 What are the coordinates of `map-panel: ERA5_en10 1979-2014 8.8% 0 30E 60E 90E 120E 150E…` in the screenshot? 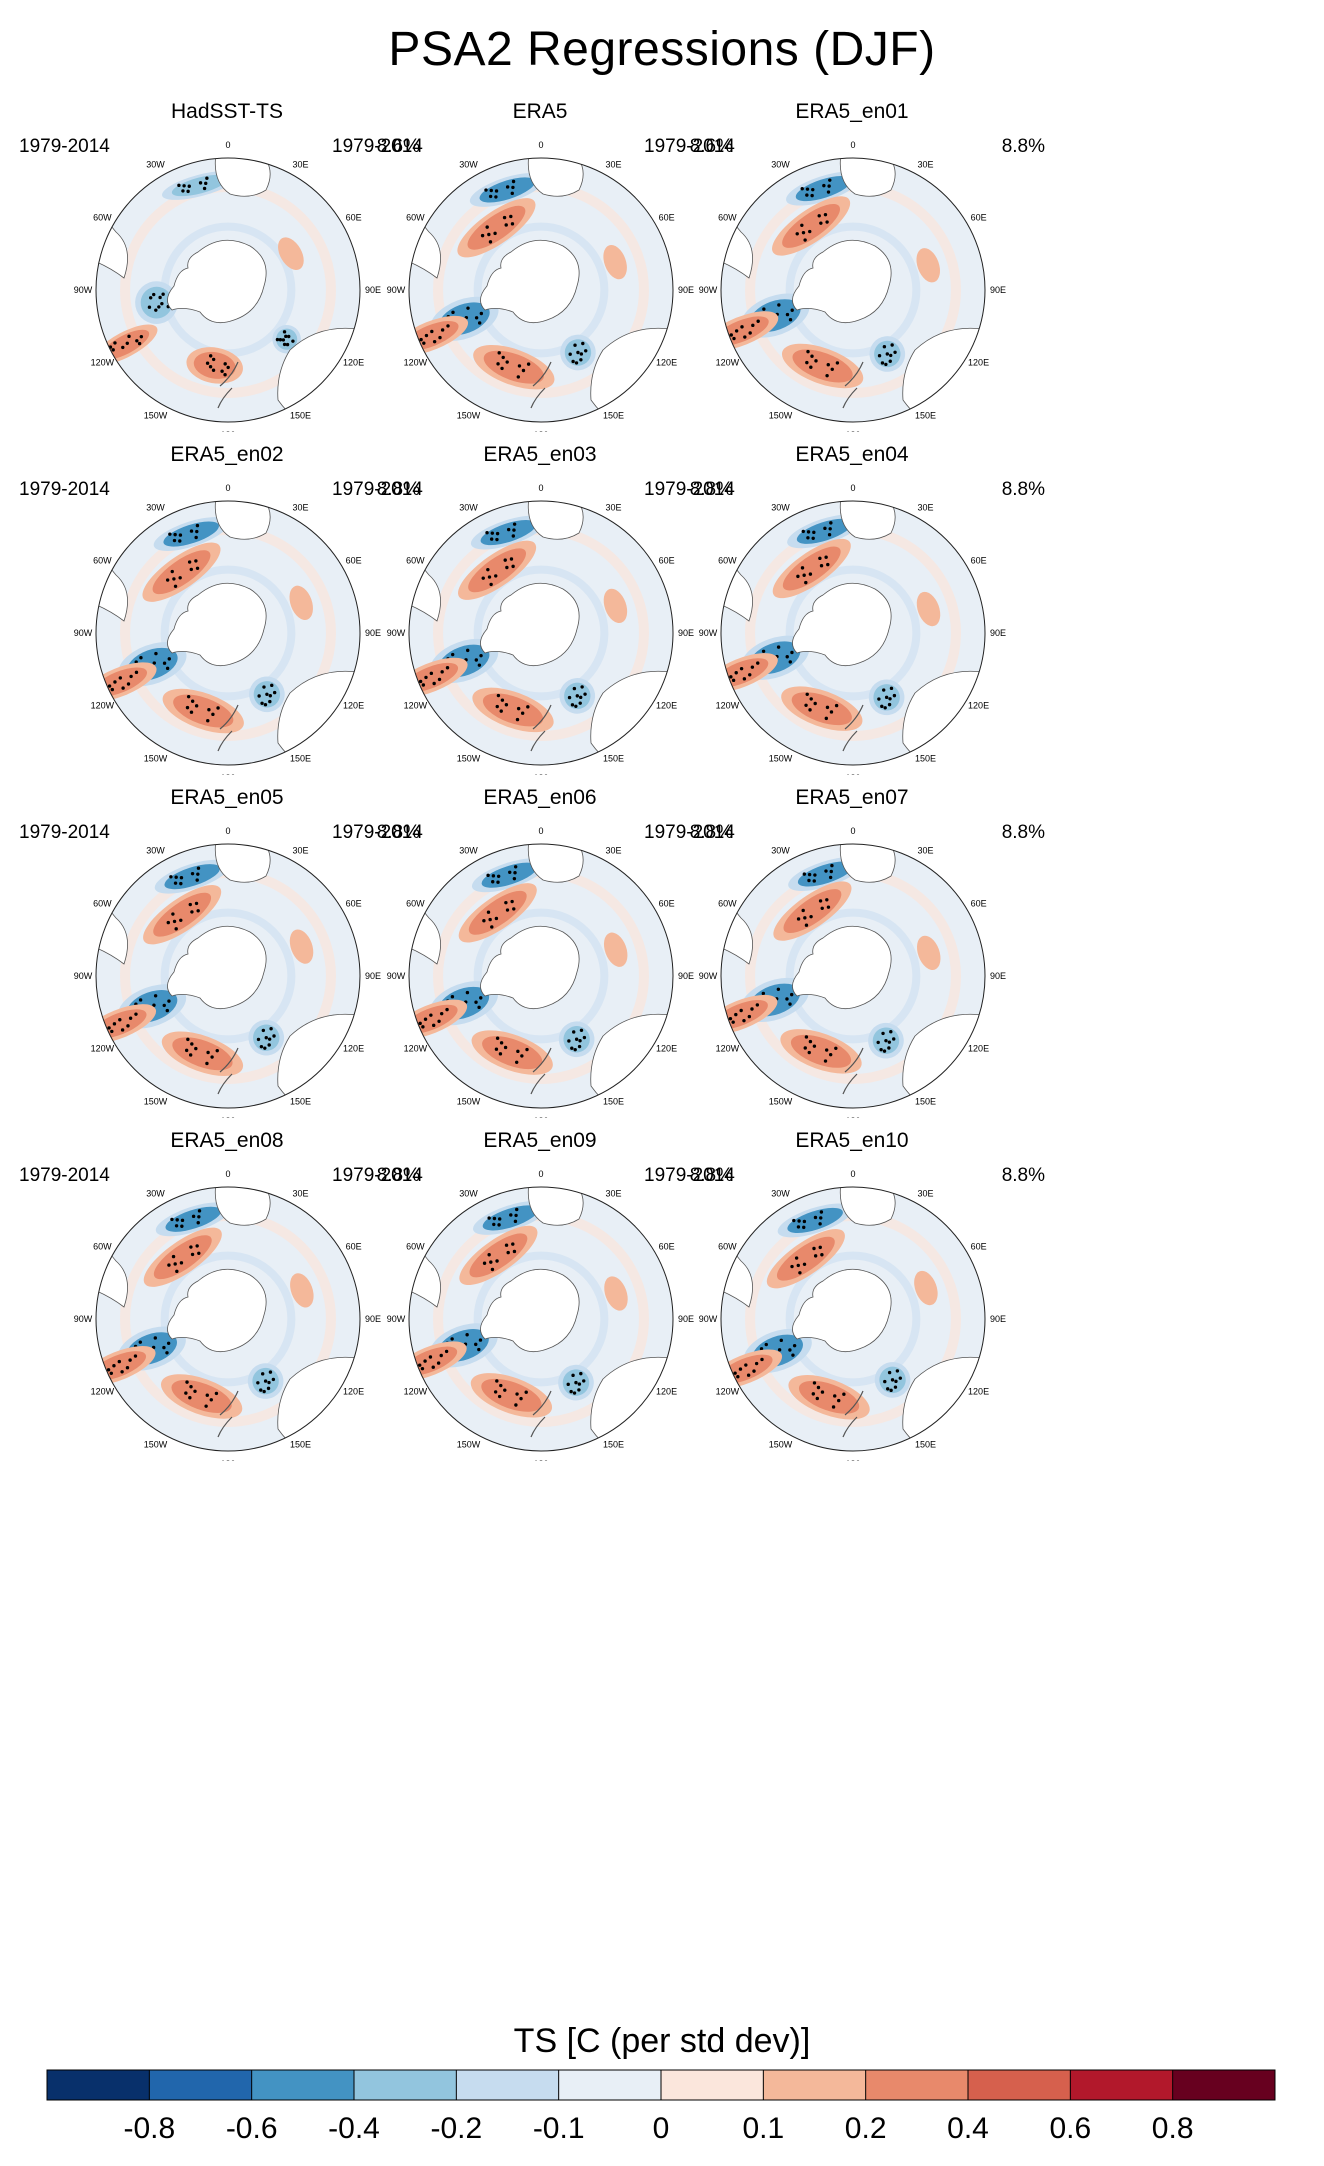 It's located at (852, 1359).